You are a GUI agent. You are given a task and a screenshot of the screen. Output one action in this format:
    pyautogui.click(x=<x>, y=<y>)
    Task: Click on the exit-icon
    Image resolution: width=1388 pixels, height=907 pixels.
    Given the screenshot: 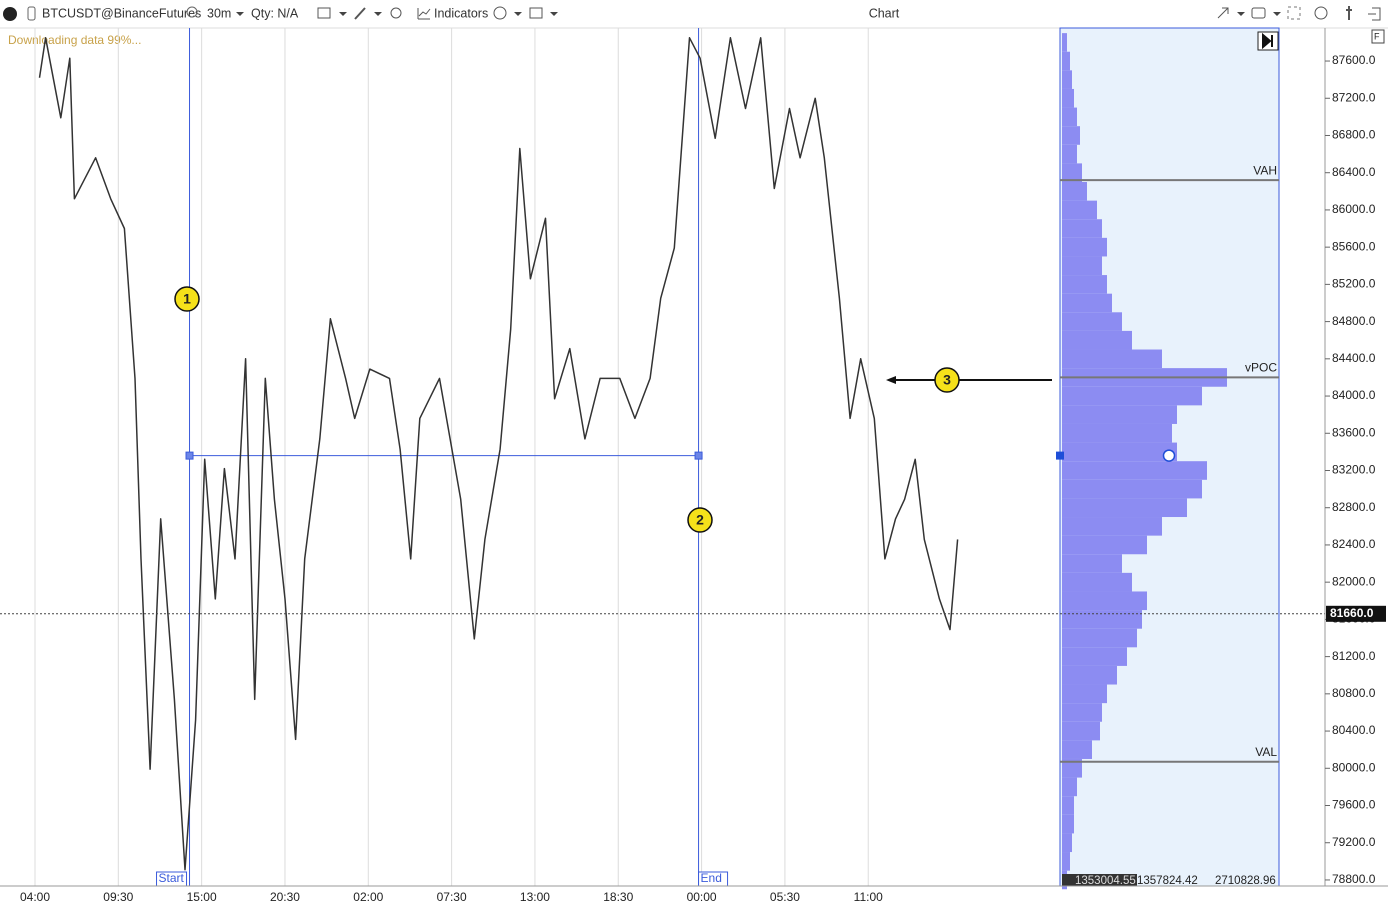 What is the action you would take?
    pyautogui.click(x=1374, y=14)
    